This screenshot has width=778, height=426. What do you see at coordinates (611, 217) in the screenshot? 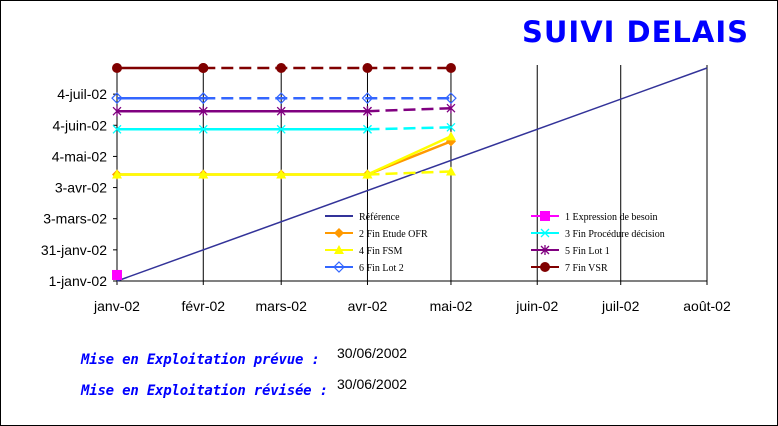
I see `legend-label: 1 Expression de besoin` at bounding box center [611, 217].